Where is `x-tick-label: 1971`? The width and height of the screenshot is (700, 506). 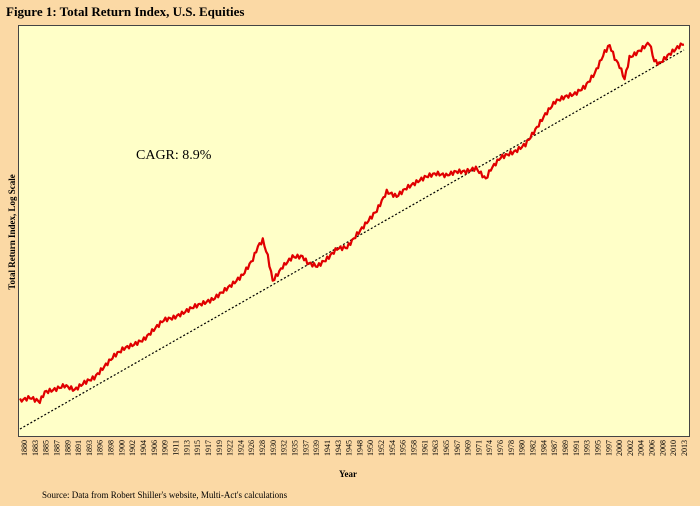
x-tick-label: 1971 is located at coordinates (478, 448).